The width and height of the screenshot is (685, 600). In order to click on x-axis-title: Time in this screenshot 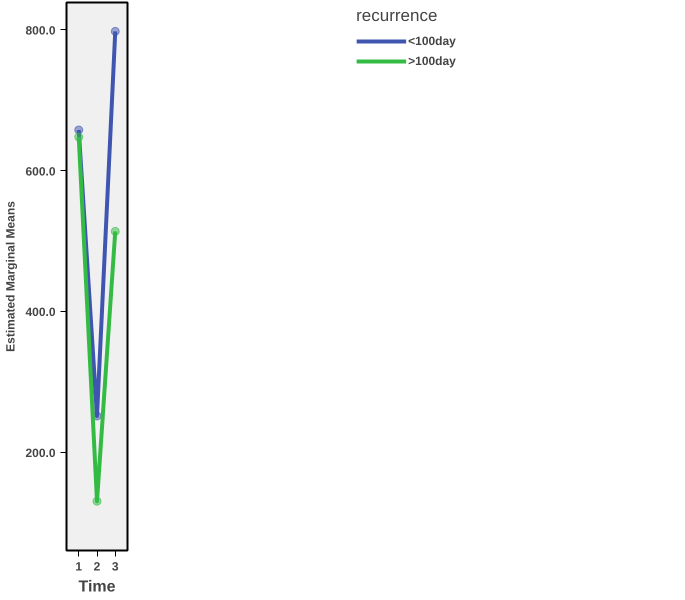, I will do `click(97, 587)`.